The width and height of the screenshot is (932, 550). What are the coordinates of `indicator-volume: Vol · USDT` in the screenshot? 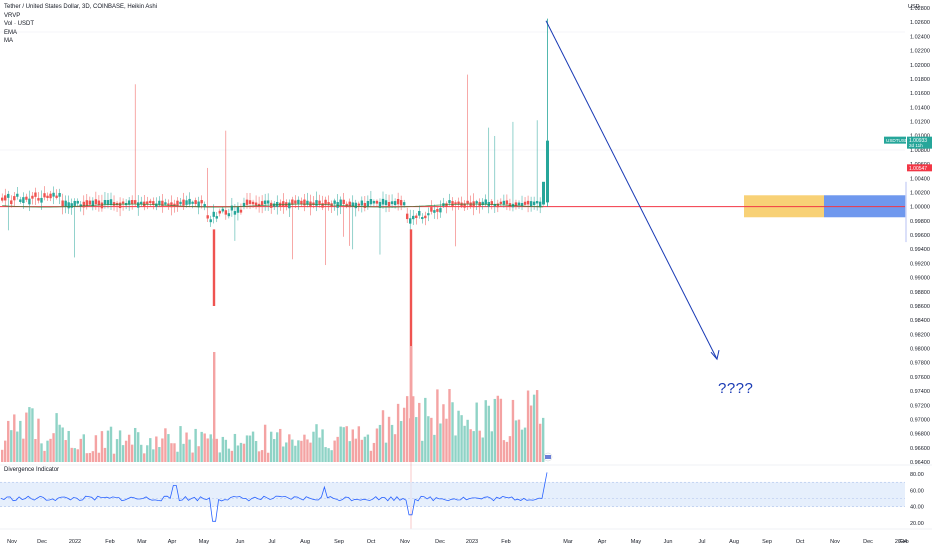 It's located at (19, 24).